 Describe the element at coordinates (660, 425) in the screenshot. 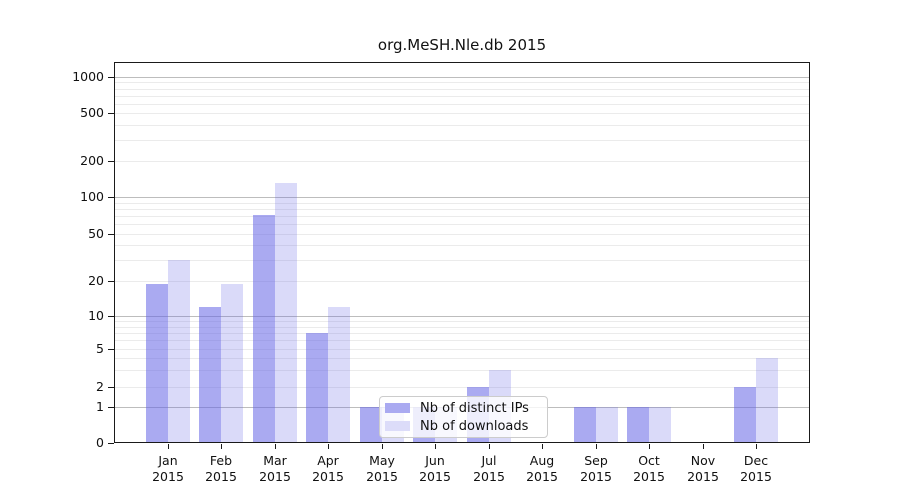

I see `bar-oct-nb-of-downloads` at that location.